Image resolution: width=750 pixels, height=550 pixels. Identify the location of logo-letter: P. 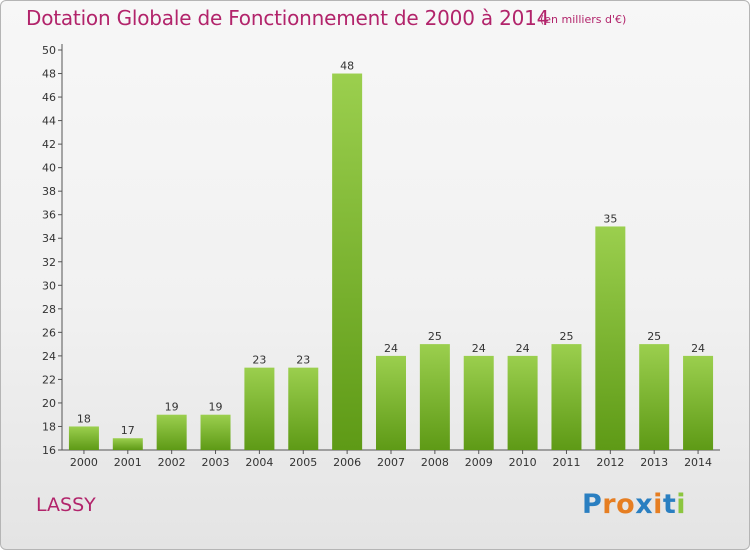
(592, 504).